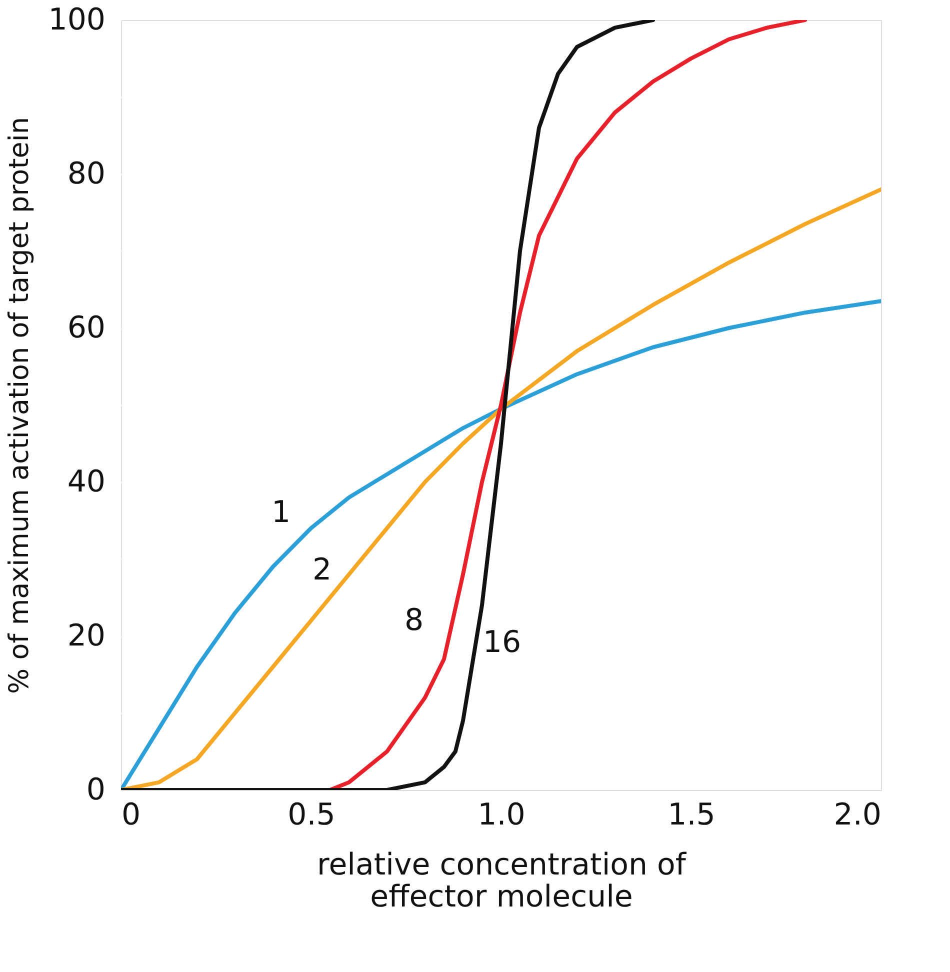 This screenshot has width=950, height=972. What do you see at coordinates (502, 815) in the screenshot?
I see `x-tick-label: 1.0` at bounding box center [502, 815].